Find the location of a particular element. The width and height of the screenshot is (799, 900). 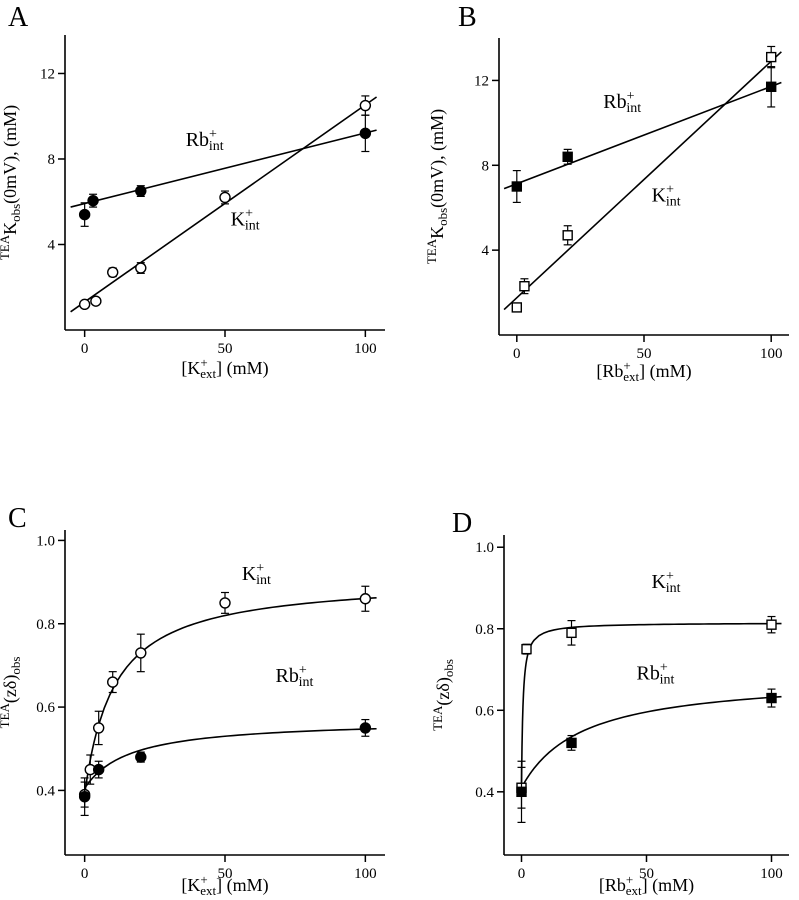

panel-label-d: D is located at coordinates (462, 523).